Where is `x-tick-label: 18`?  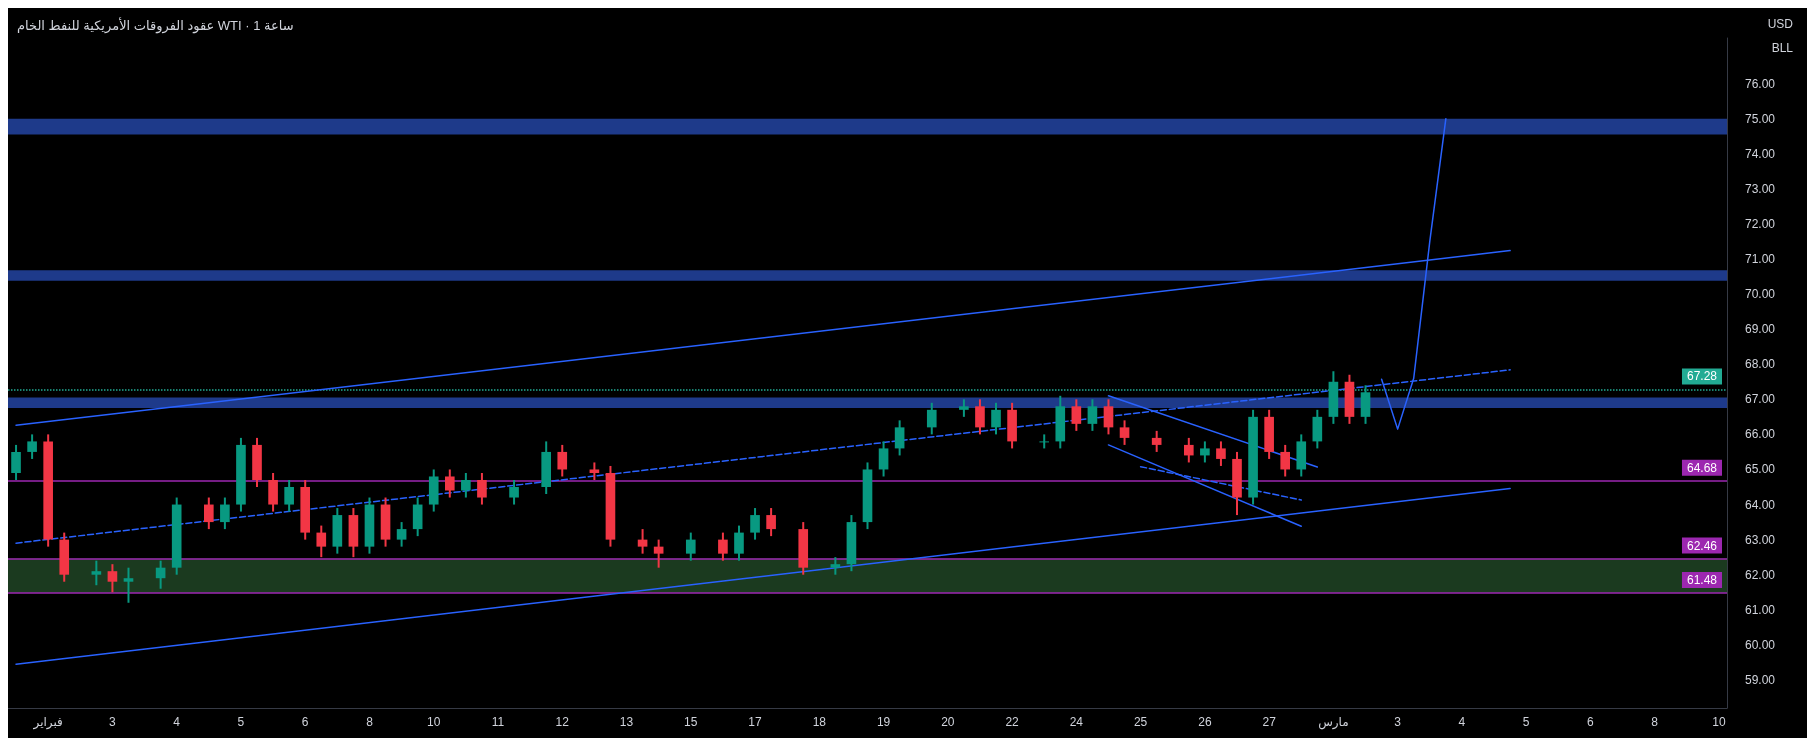
x-tick-label: 18 is located at coordinates (819, 722).